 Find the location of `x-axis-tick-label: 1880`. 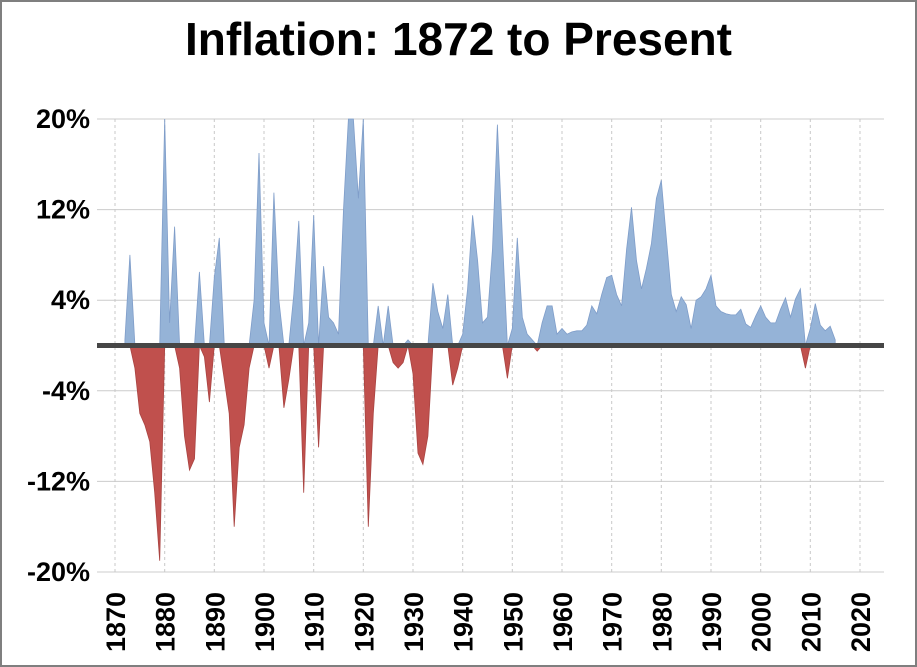

x-axis-tick-label: 1880 is located at coordinates (166, 622).